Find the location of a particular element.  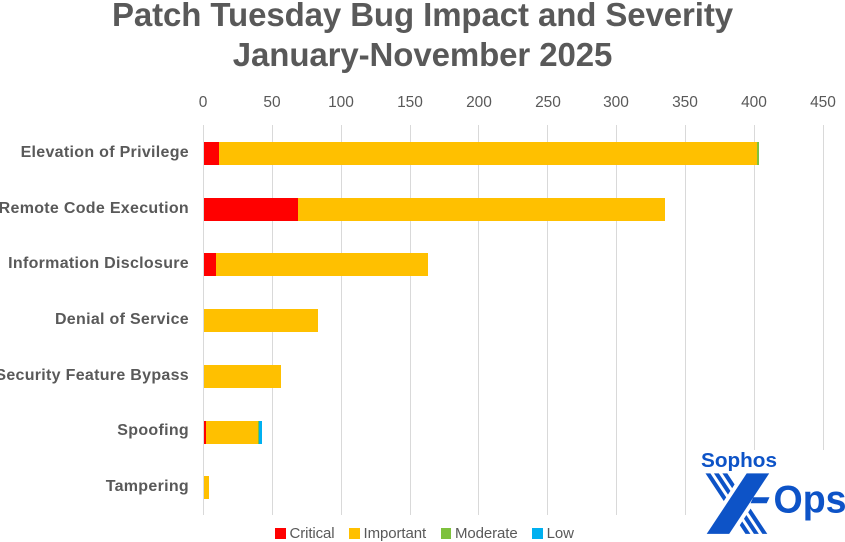

svg-text: Sophos is located at coordinates (739, 461).